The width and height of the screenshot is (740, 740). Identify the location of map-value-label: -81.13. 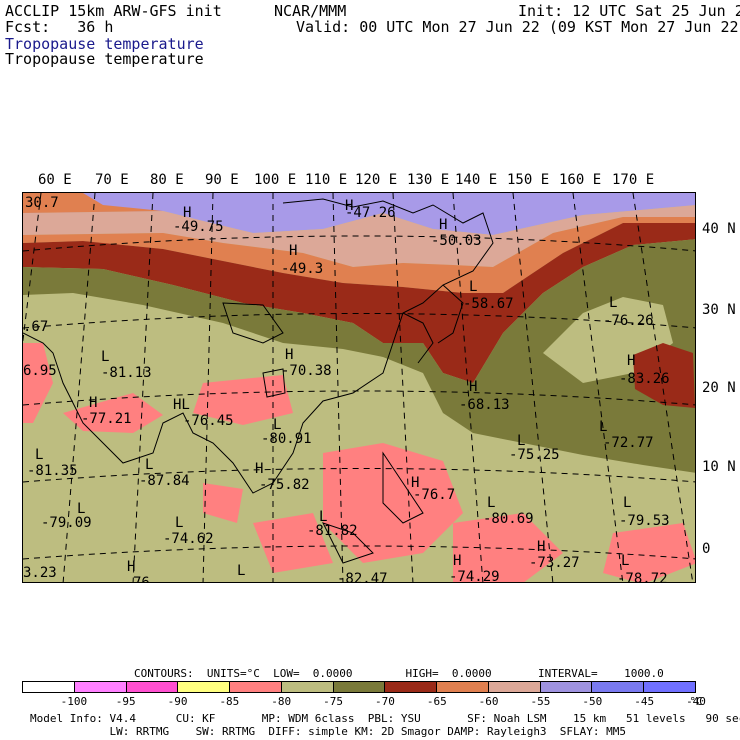
(126, 373).